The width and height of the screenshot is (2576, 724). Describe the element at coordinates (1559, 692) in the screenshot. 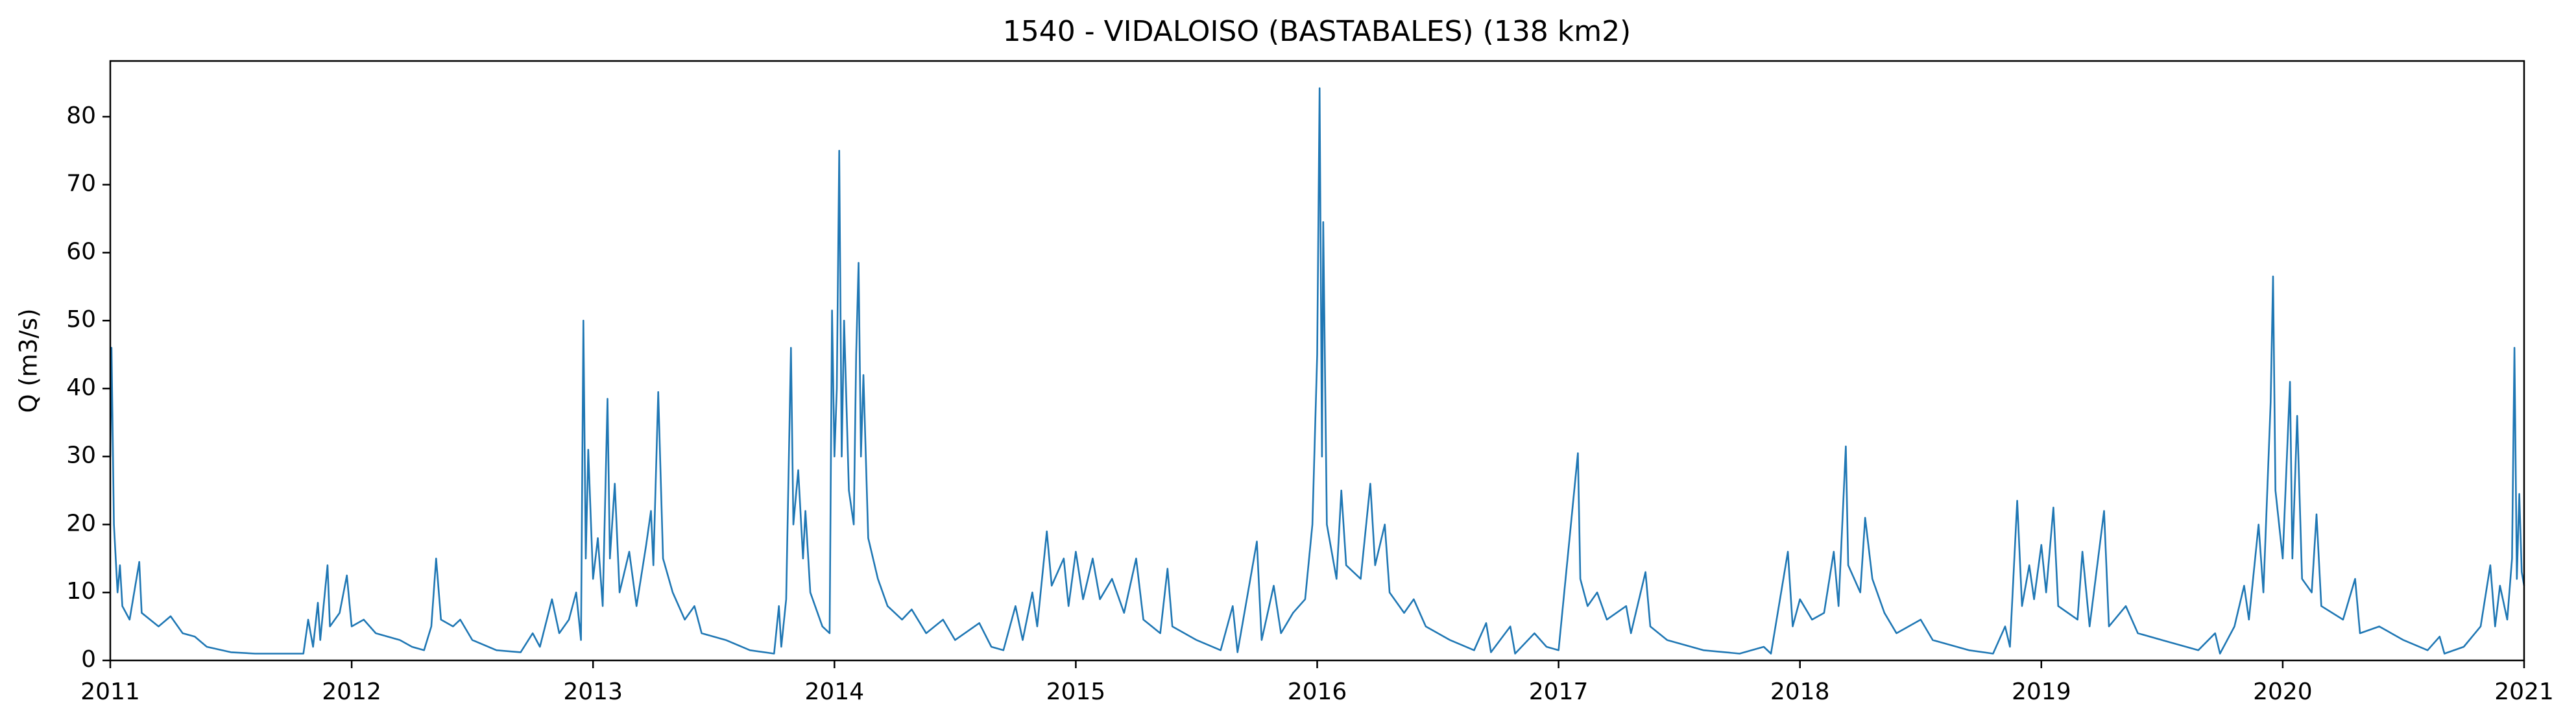

I see `x-tick-label: 2017` at that location.